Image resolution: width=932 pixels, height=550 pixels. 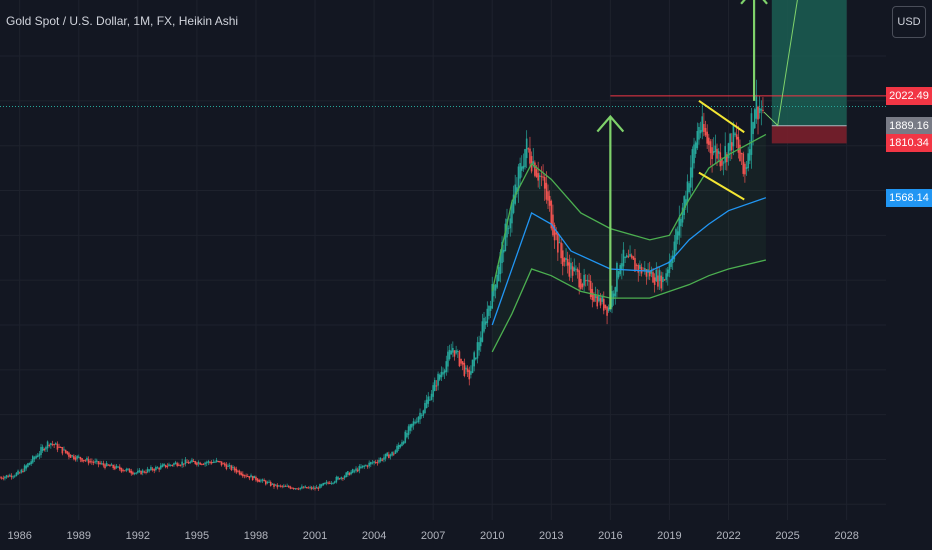 What do you see at coordinates (315, 536) in the screenshot?
I see `x-tick-label: 2001` at bounding box center [315, 536].